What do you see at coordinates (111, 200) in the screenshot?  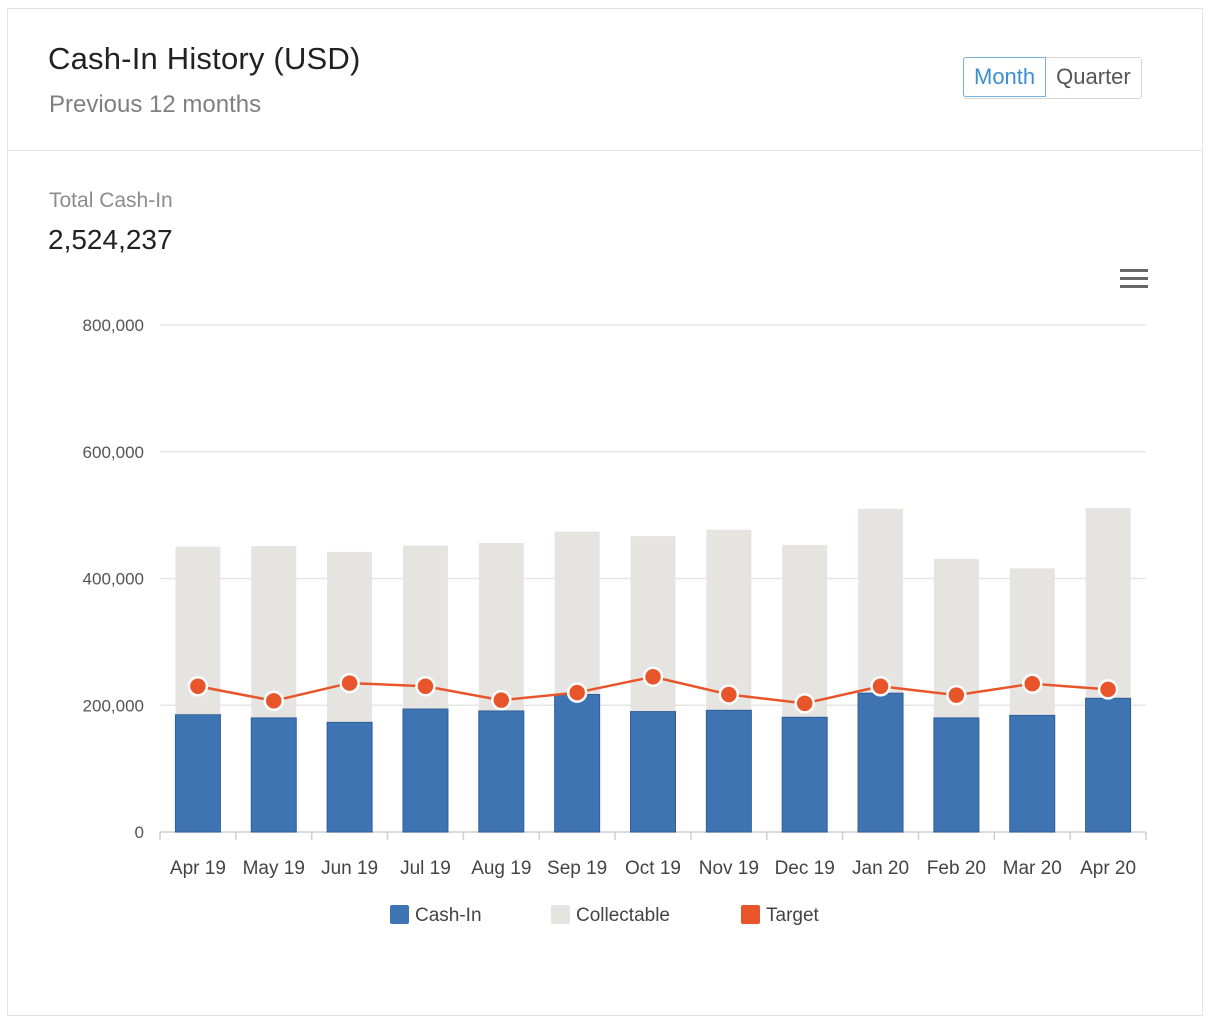 I see `total-cash-in-label: Total Cash-In` at bounding box center [111, 200].